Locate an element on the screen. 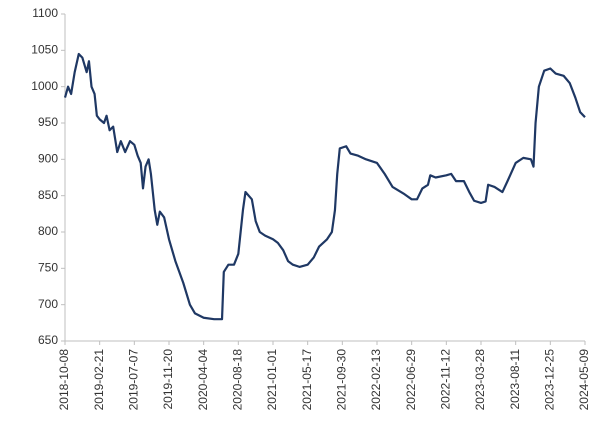 This screenshot has width=600, height=445. y-tick-label: 700 is located at coordinates (48, 304).